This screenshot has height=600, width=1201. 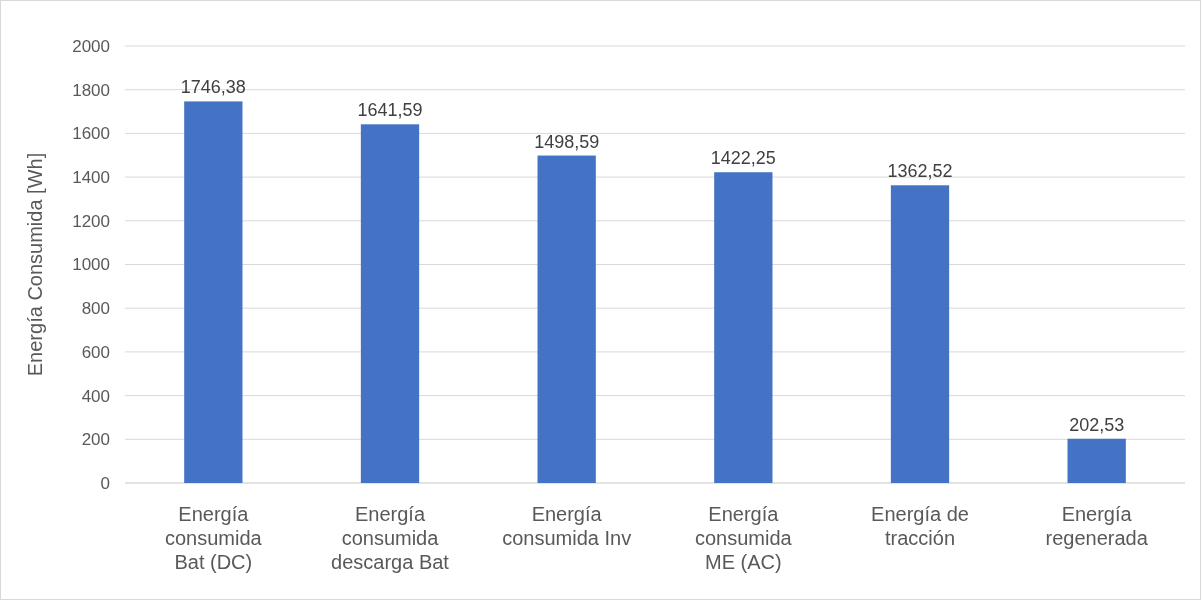 I want to click on y-tick-label: 400, so click(x=95, y=396).